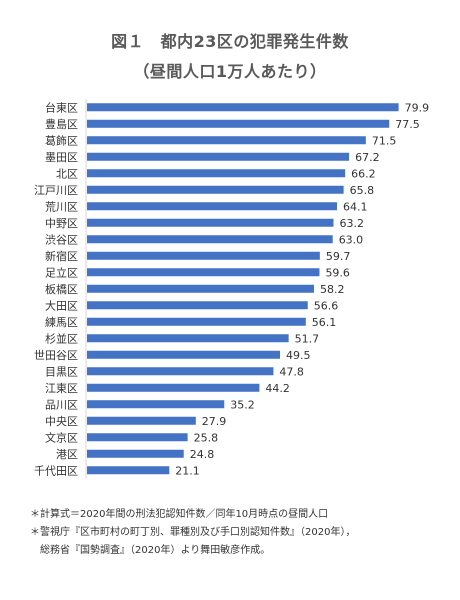  What do you see at coordinates (324, 322) in the screenshot?
I see `data-label: 56.1` at bounding box center [324, 322].